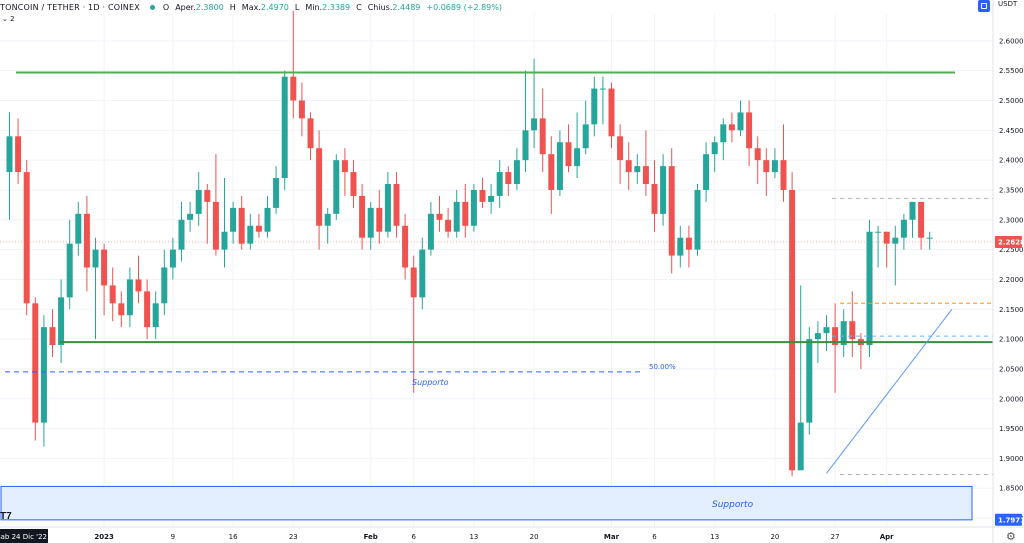 The height and width of the screenshot is (543, 1024). What do you see at coordinates (104, 537) in the screenshot?
I see `date-tick-label: 2023` at bounding box center [104, 537].